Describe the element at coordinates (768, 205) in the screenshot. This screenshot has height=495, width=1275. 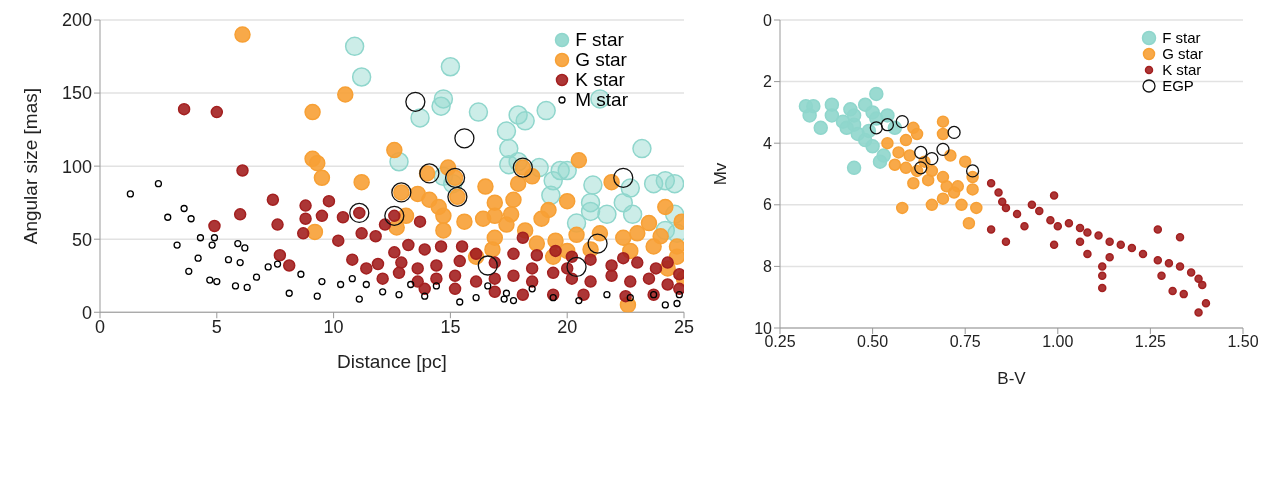
I see `y-tick-label: 6` at that location.